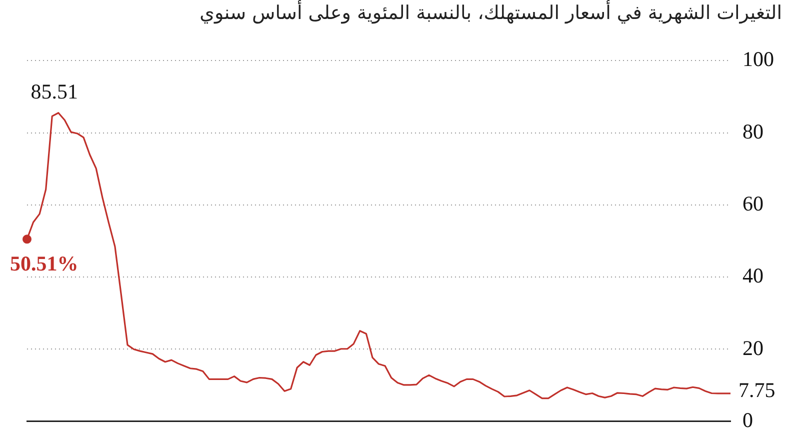  What do you see at coordinates (491, 13) in the screenshot?
I see `chart-title: التغيرات الشهرية في أسعار المستهلك، بالنسبة المئوية وعلى أساس سنوي` at bounding box center [491, 13].